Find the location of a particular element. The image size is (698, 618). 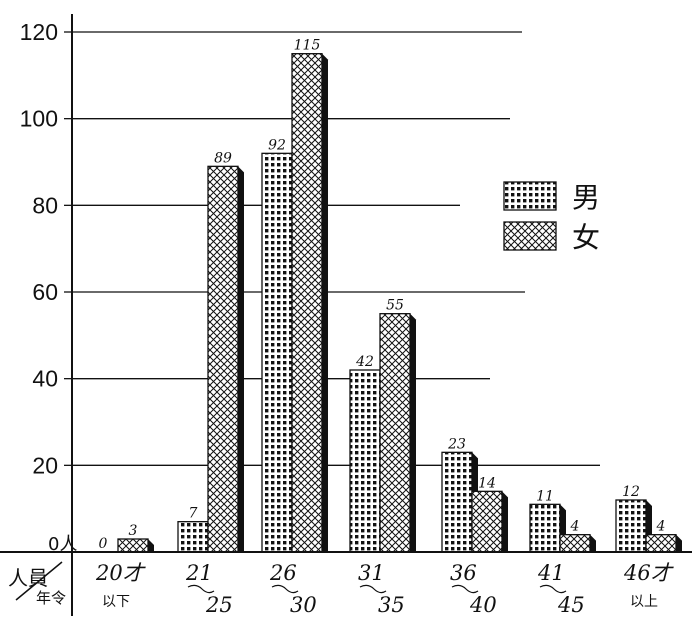

y-tick-label: 60 is located at coordinates (45, 292).